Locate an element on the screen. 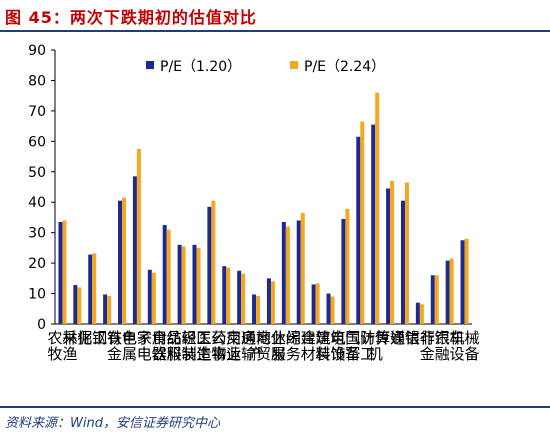  x-tick-label: 电气设备 is located at coordinates (345, 346).